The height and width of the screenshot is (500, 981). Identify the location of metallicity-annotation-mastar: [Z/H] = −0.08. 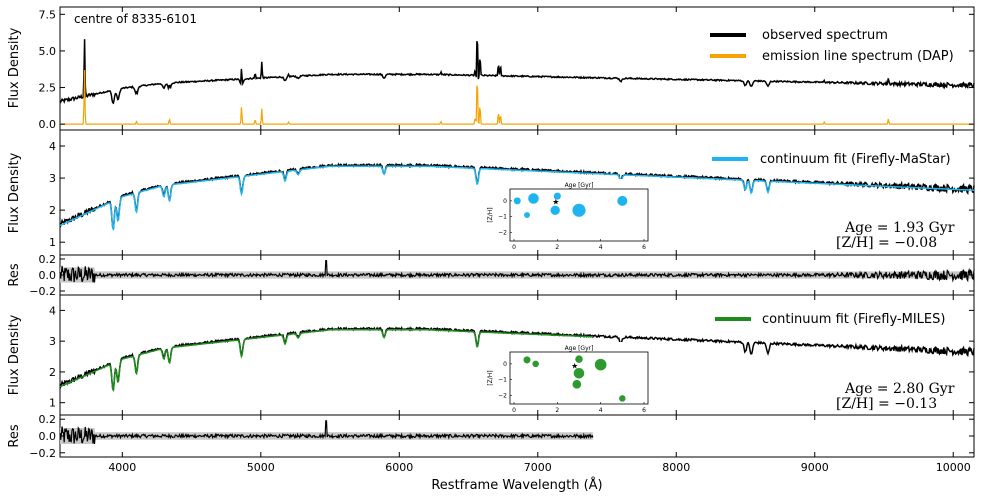
(886, 243).